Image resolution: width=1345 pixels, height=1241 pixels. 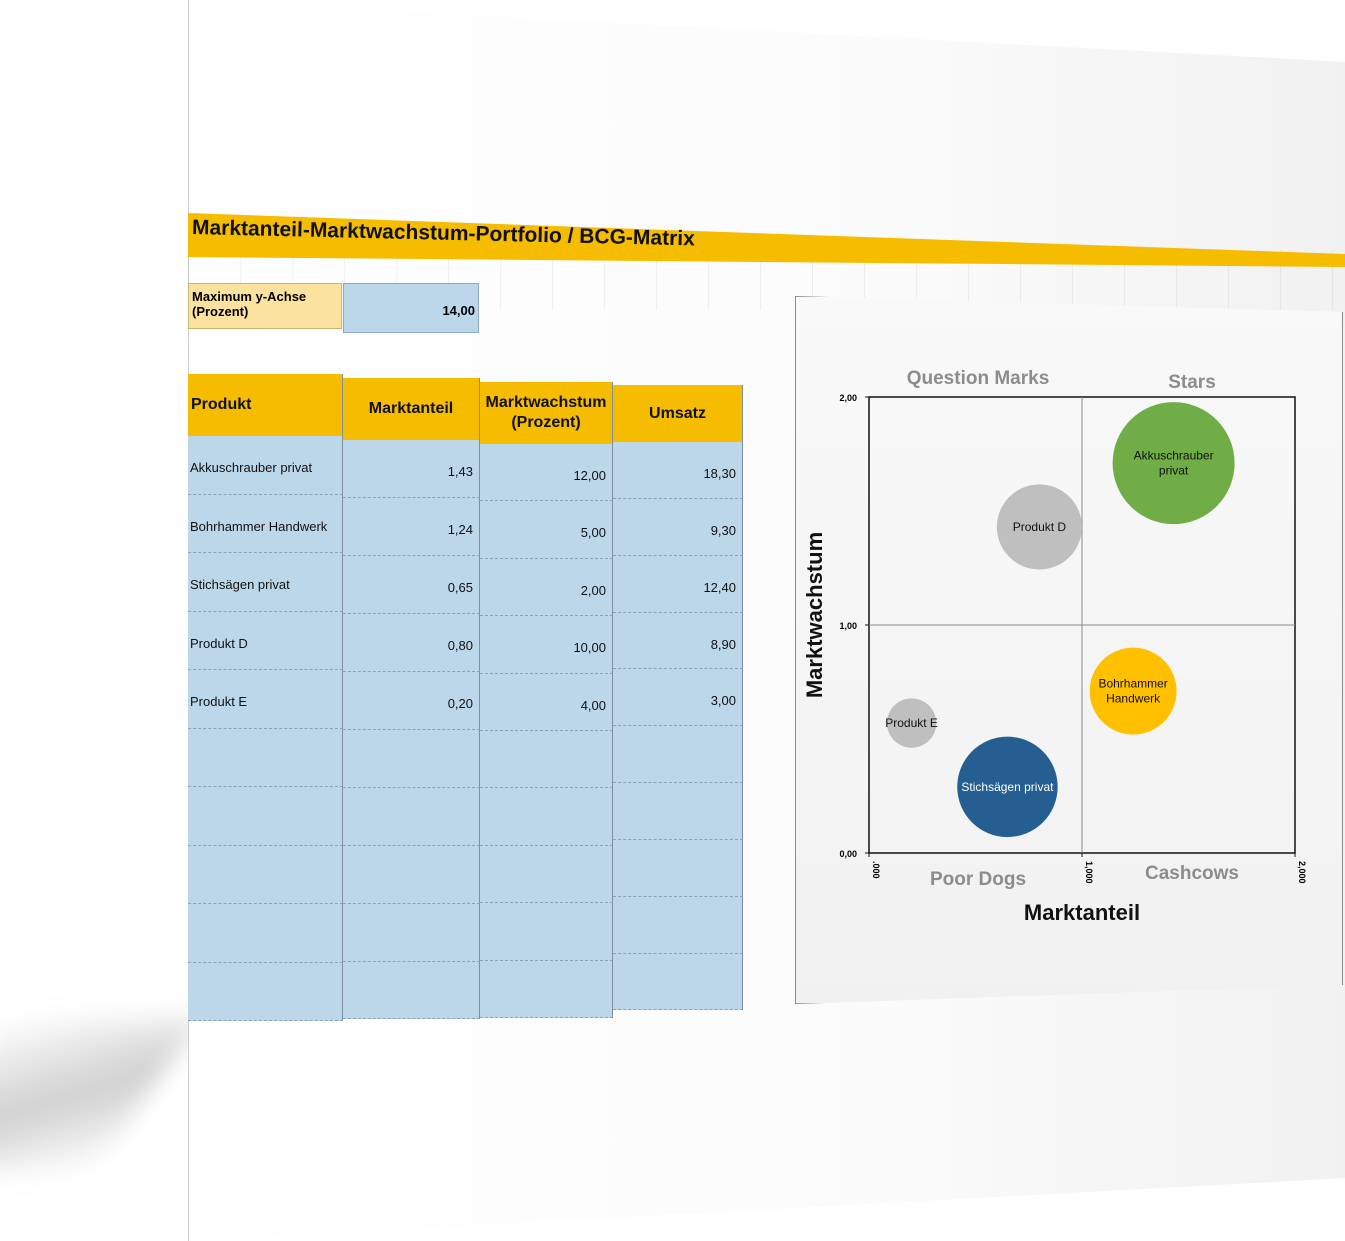 What do you see at coordinates (1089, 872) in the screenshot?
I see `x-tick-label: 1,000` at bounding box center [1089, 872].